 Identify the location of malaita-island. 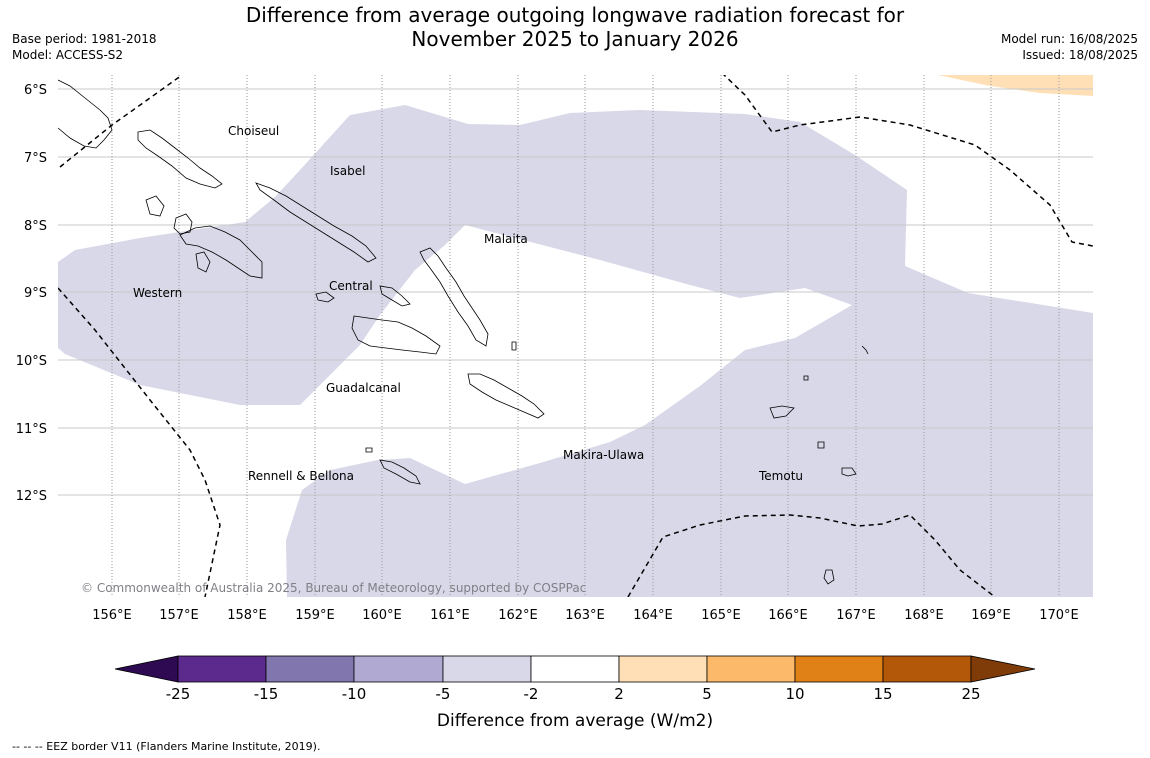
(454, 297).